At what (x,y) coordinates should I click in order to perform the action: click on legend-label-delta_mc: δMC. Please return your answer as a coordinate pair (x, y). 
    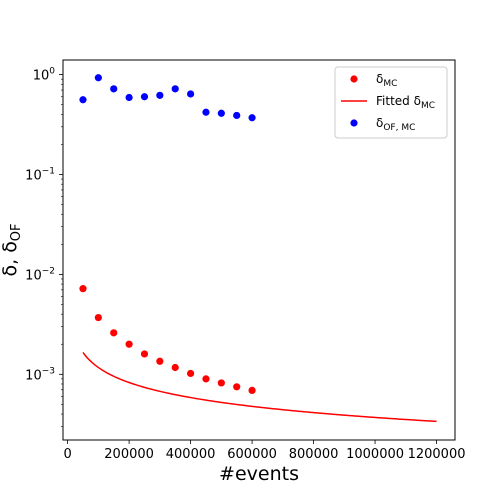
    Looking at the image, I should click on (386, 80).